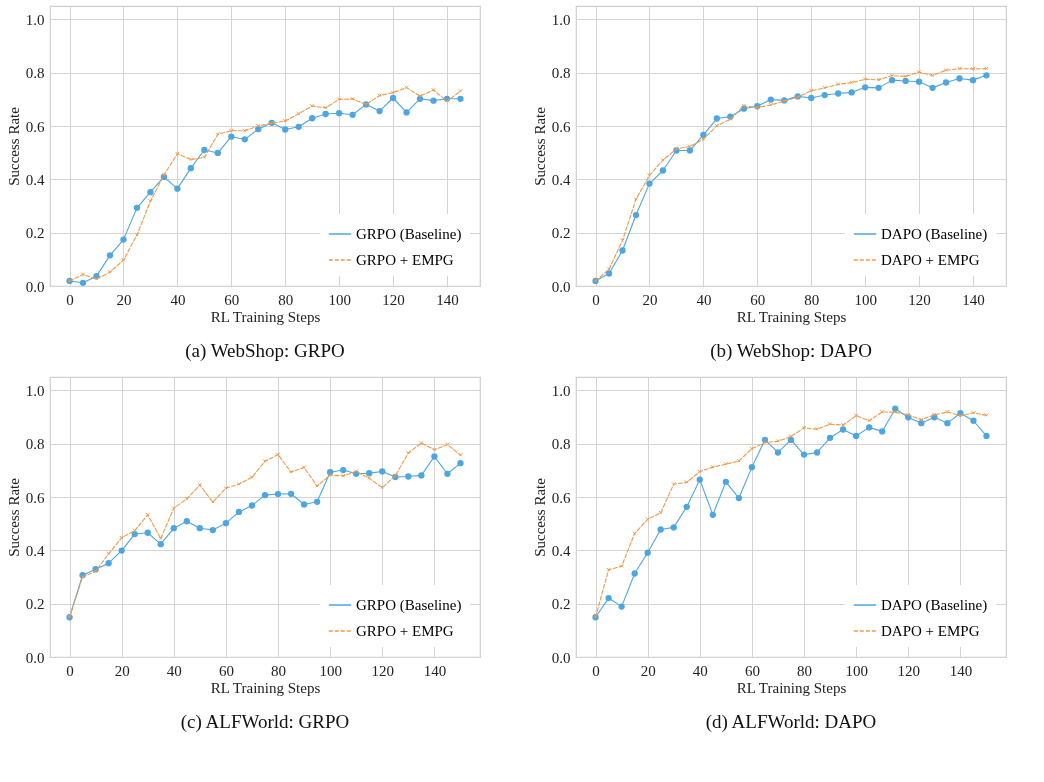 This screenshot has height=782, width=1044. Describe the element at coordinates (265, 351) in the screenshot. I see `text: (a) WebShop: GRPO` at that location.